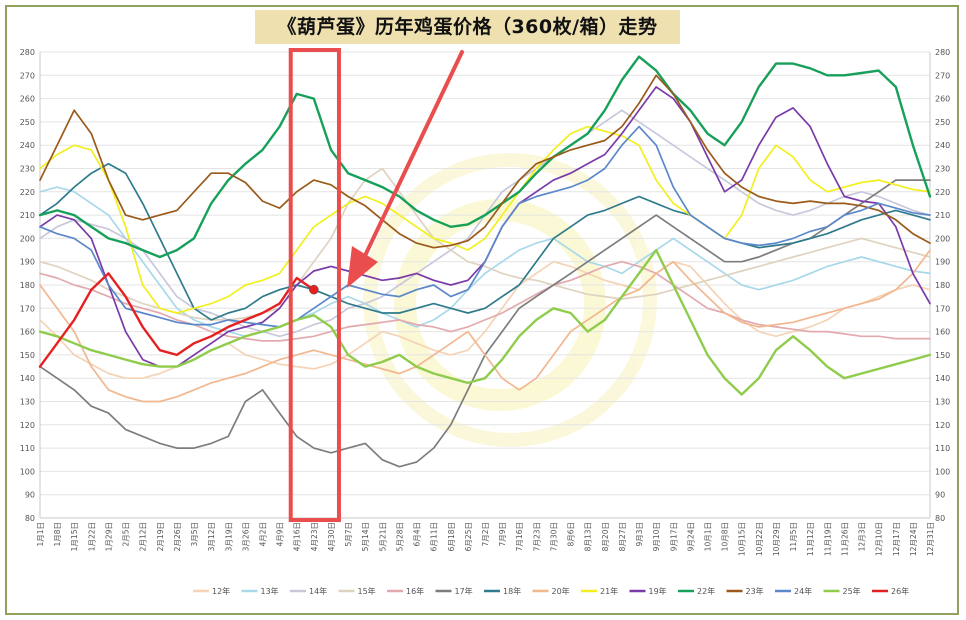  I want to click on x-tick-label: 5月21日, so click(382, 536).